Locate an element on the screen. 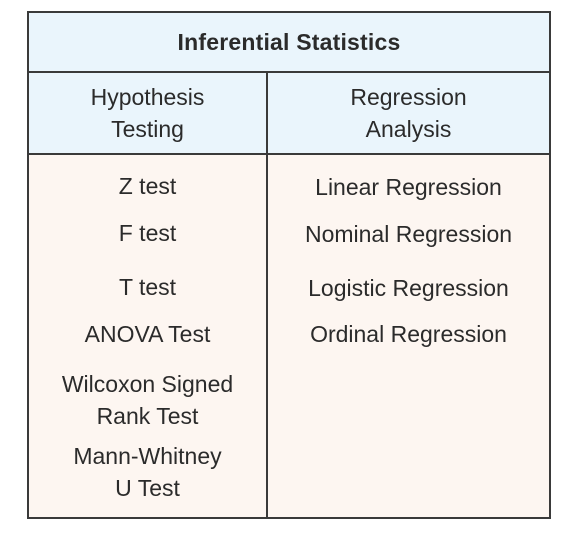 The width and height of the screenshot is (588, 542). column-header-regression-analysis: Regression Analysis is located at coordinates (408, 113).